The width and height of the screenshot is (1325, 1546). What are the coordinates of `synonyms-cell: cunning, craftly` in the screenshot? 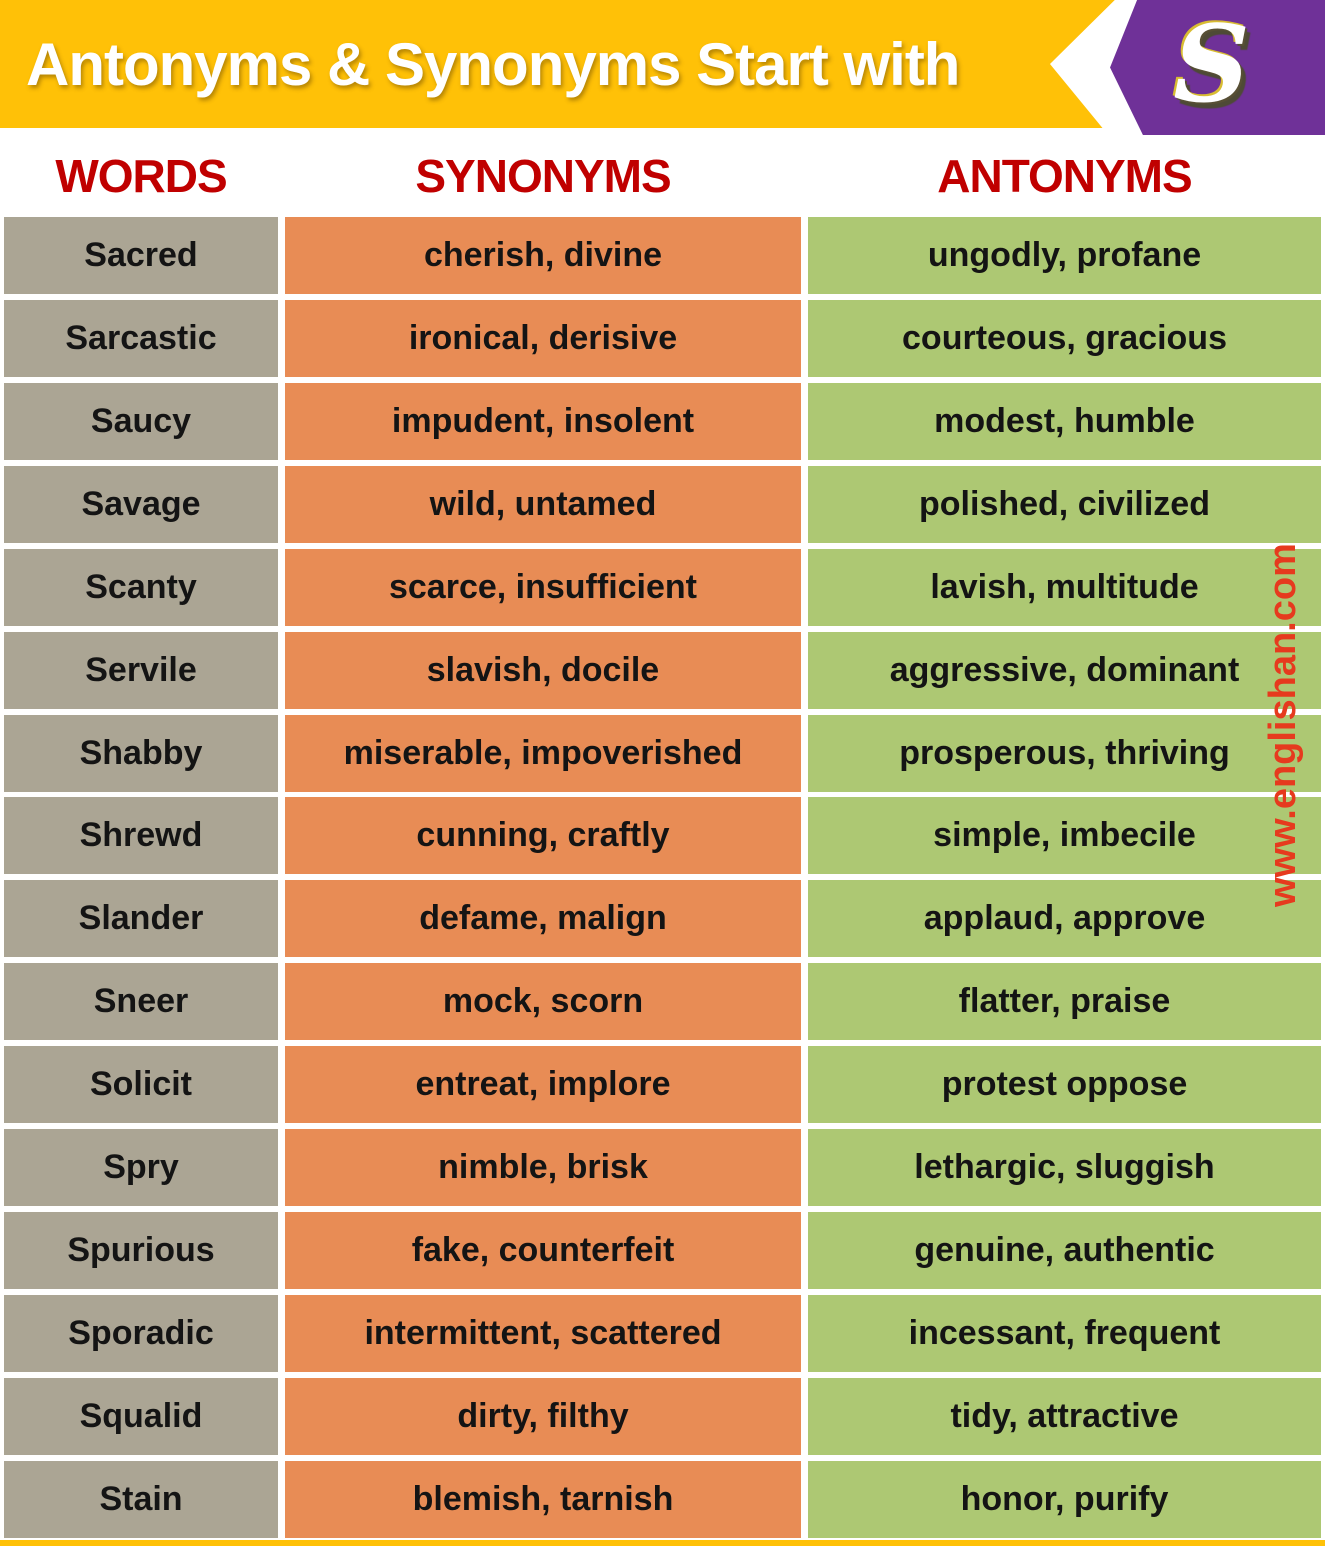 It's located at (543, 836).